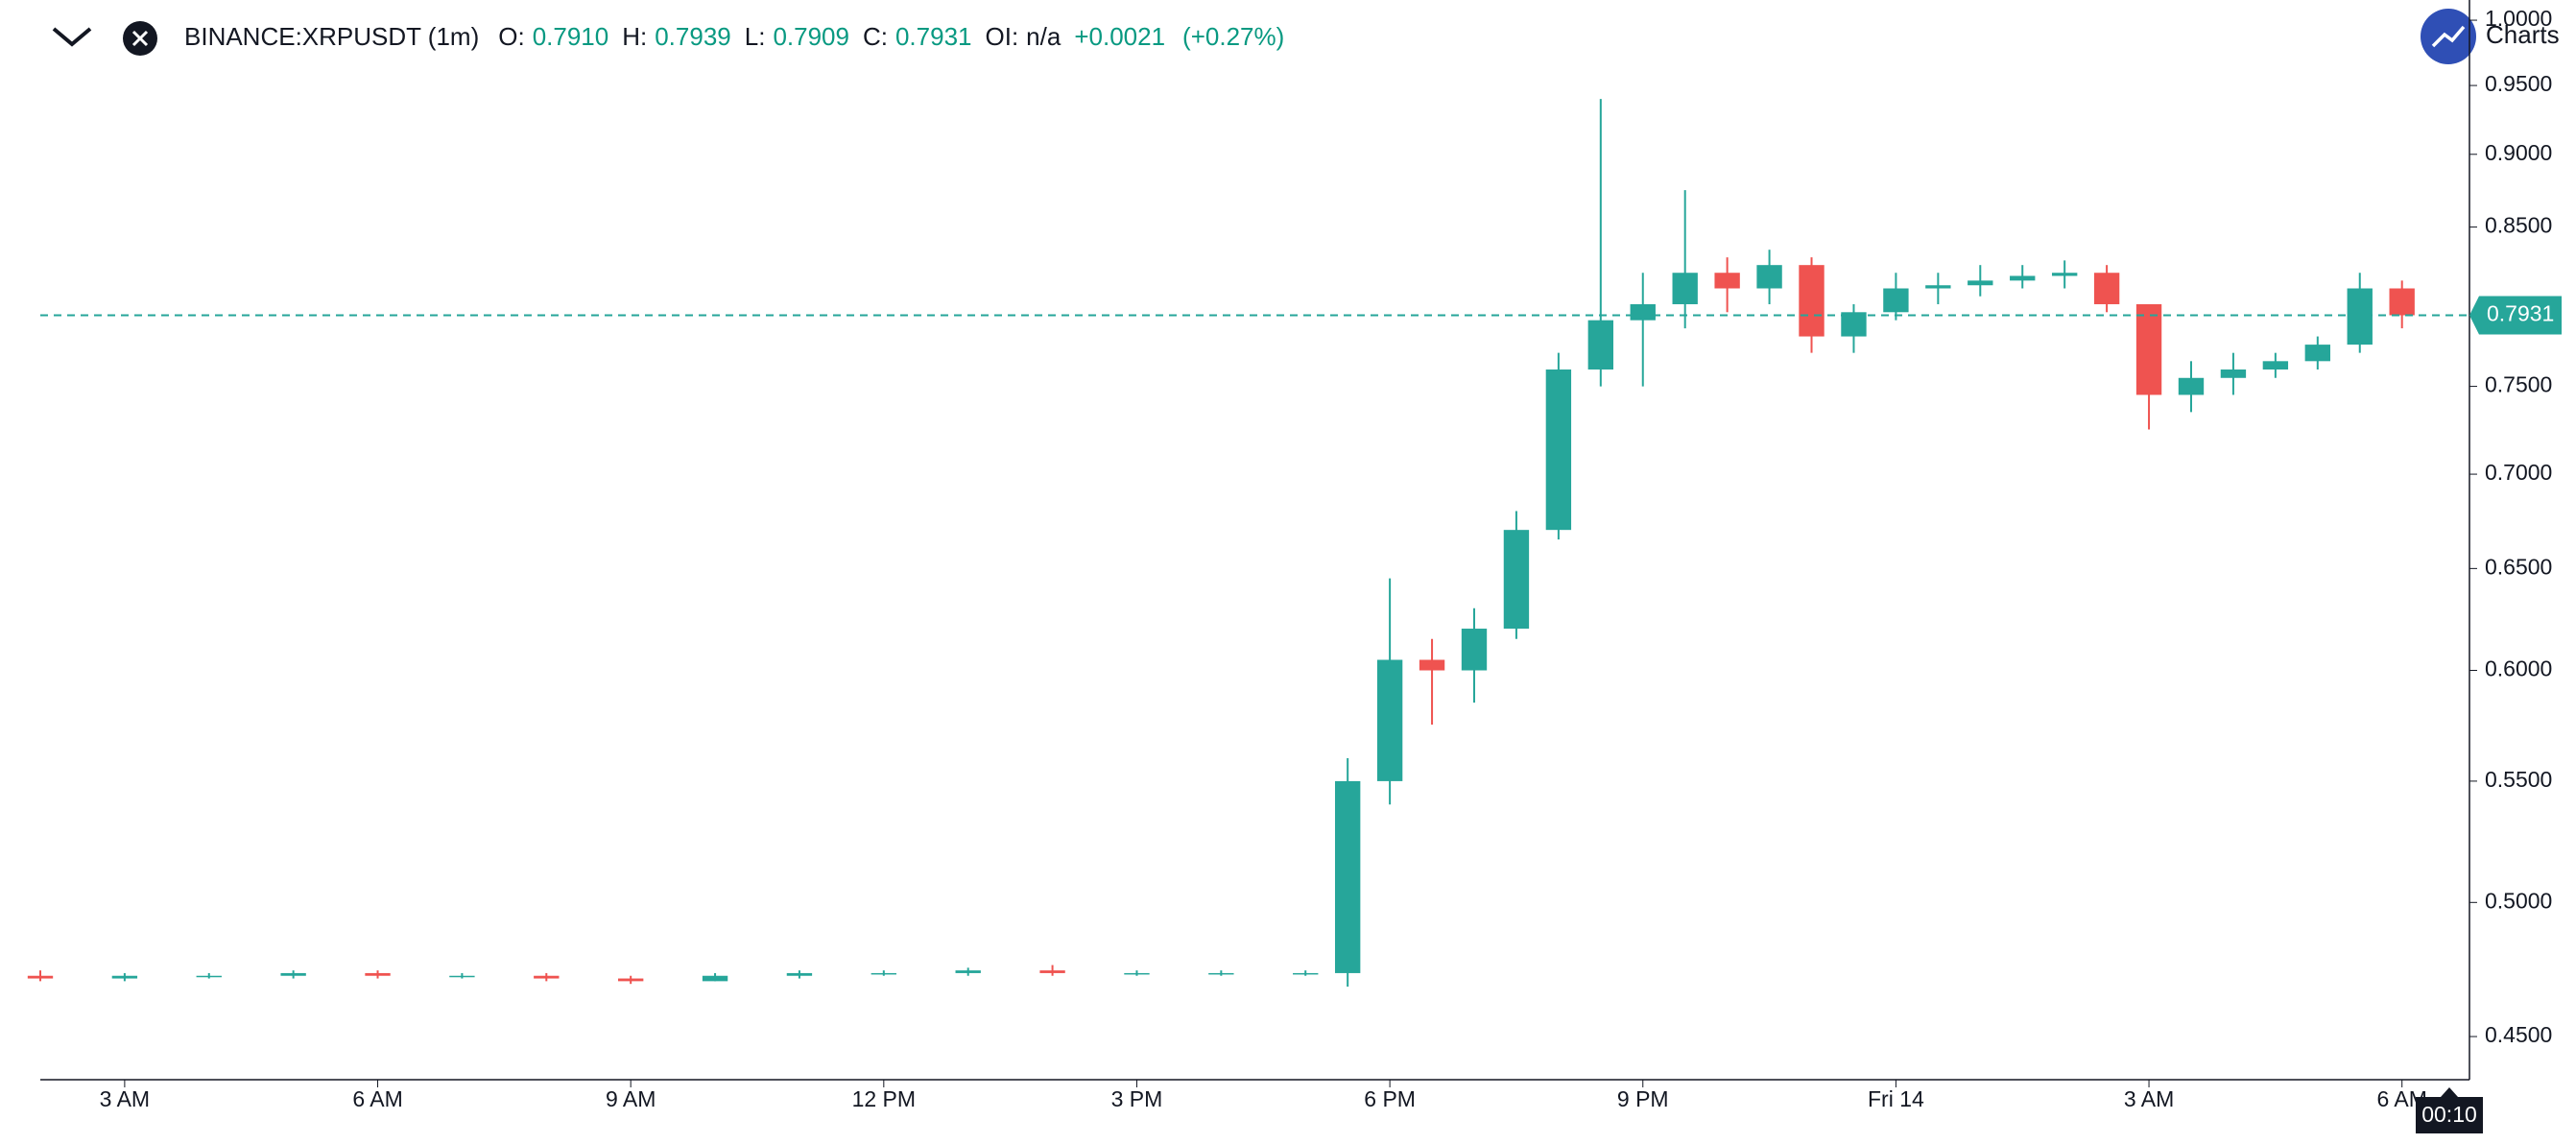 This screenshot has height=1144, width=2576. I want to click on field-value: 0.7931, so click(933, 36).